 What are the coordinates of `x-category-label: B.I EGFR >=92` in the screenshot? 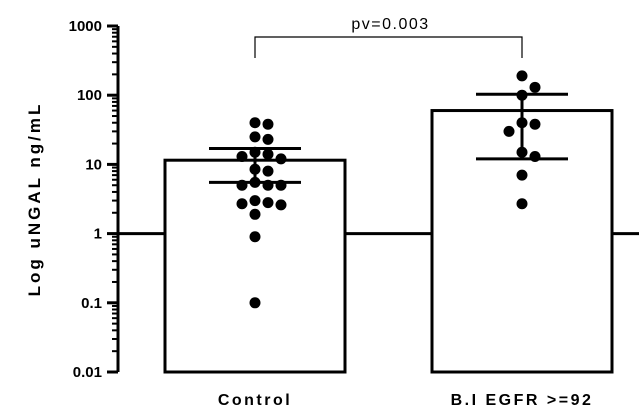 It's located at (522, 400).